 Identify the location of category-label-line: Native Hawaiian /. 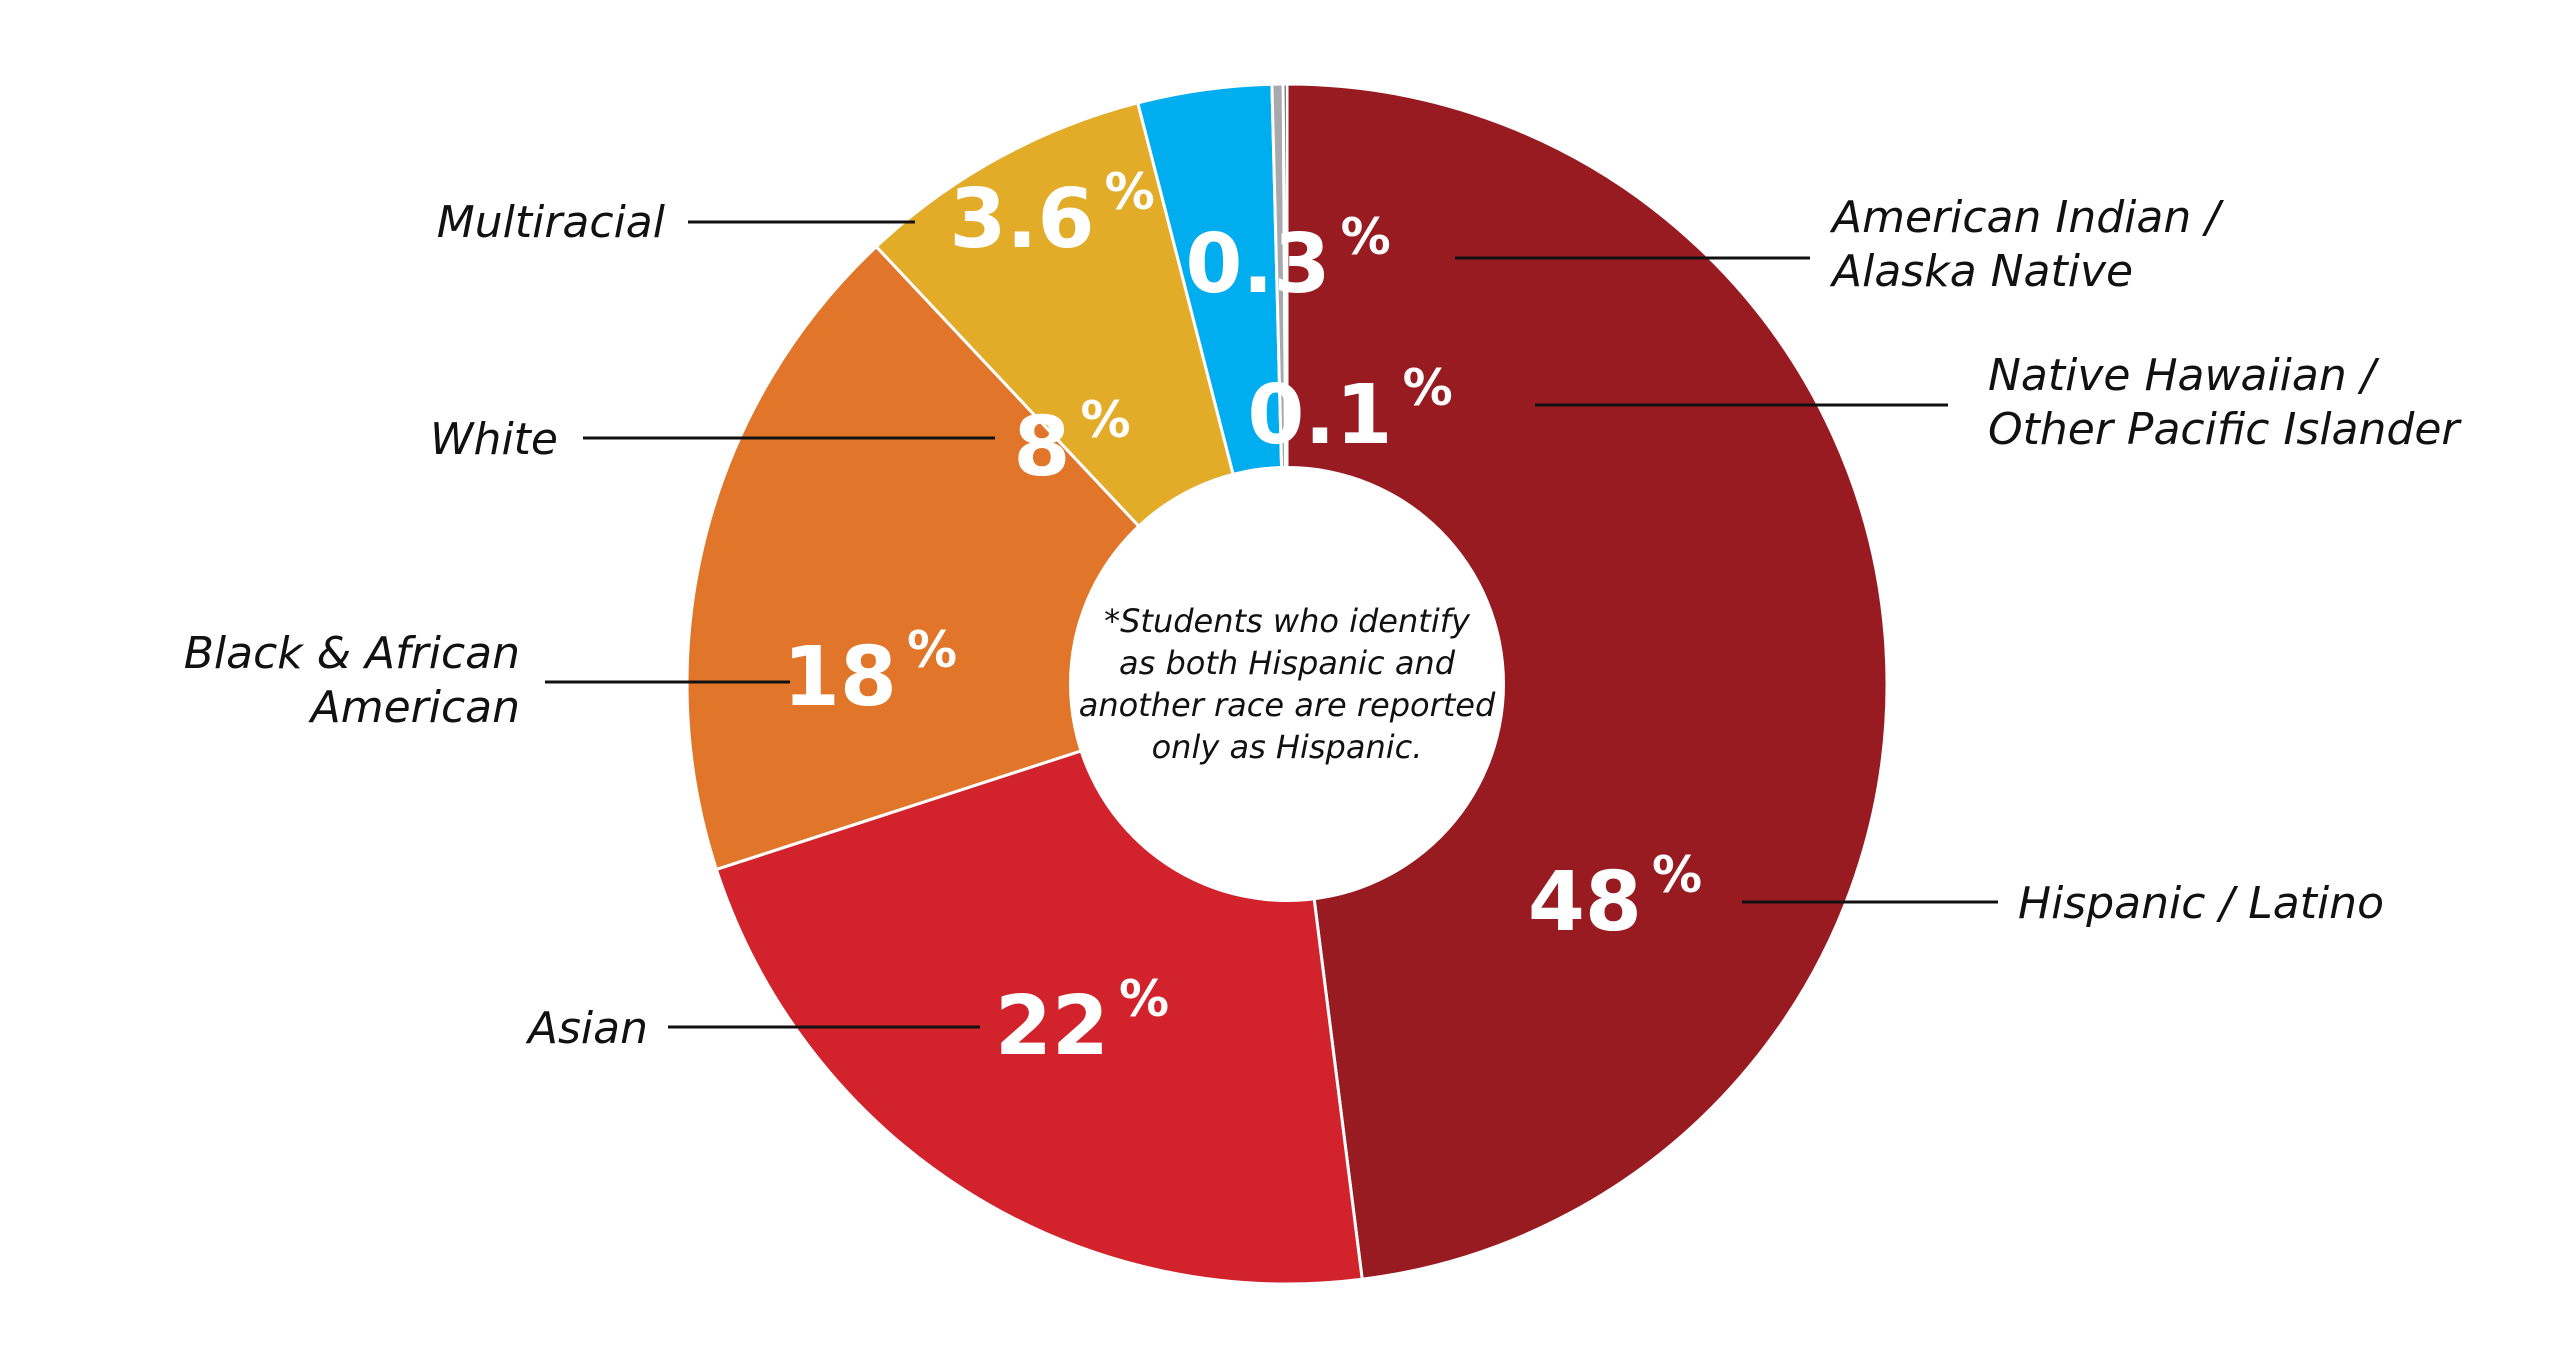
(2184, 375).